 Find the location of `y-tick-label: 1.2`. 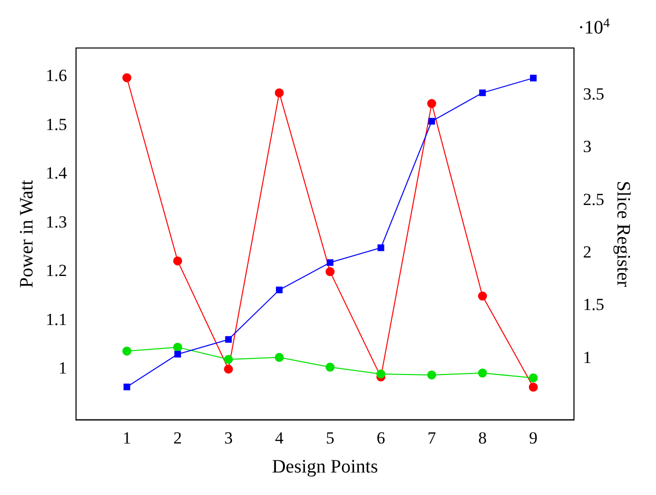

y-tick-label: 1.2 is located at coordinates (57, 270).